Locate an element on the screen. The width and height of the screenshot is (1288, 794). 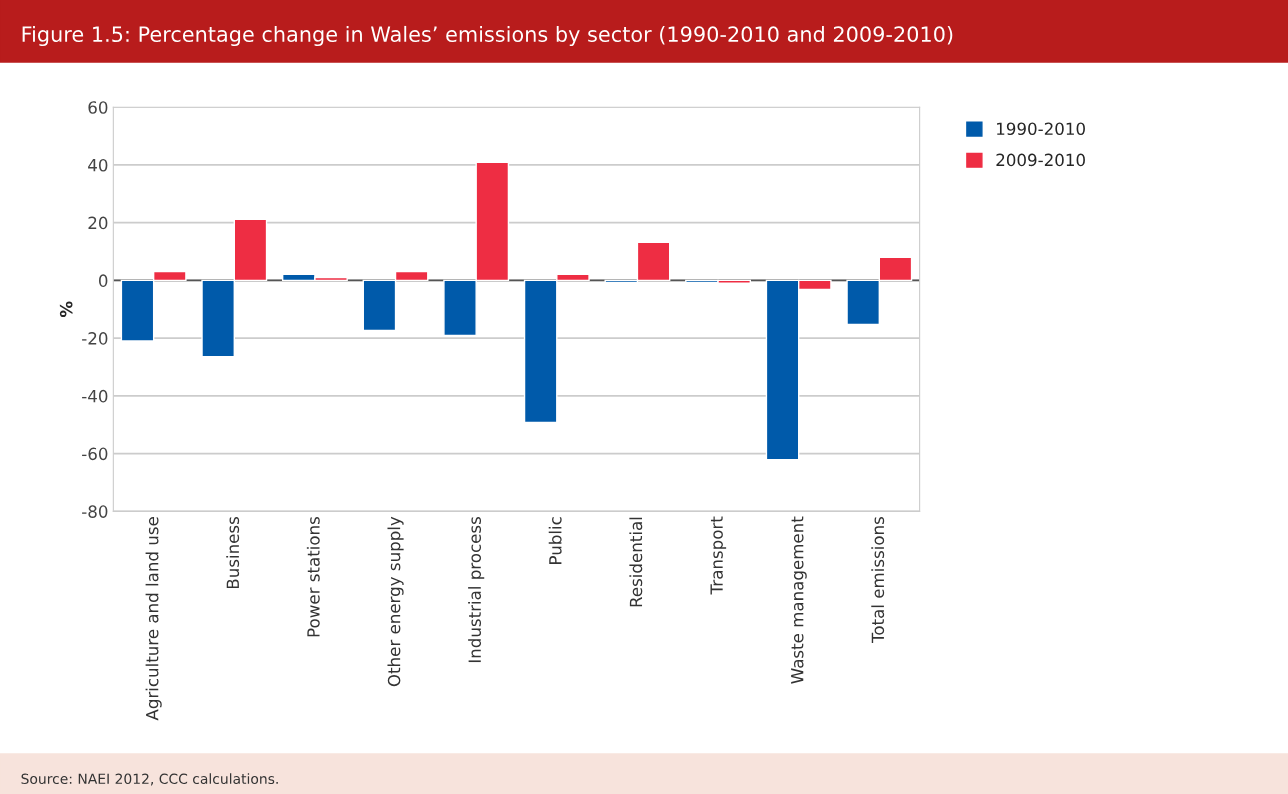
chart-title: Figure 1.5: Percentage change in Wales’ emissions by sector (1990-2010 and 2009-2010) is located at coordinates (487, 36).